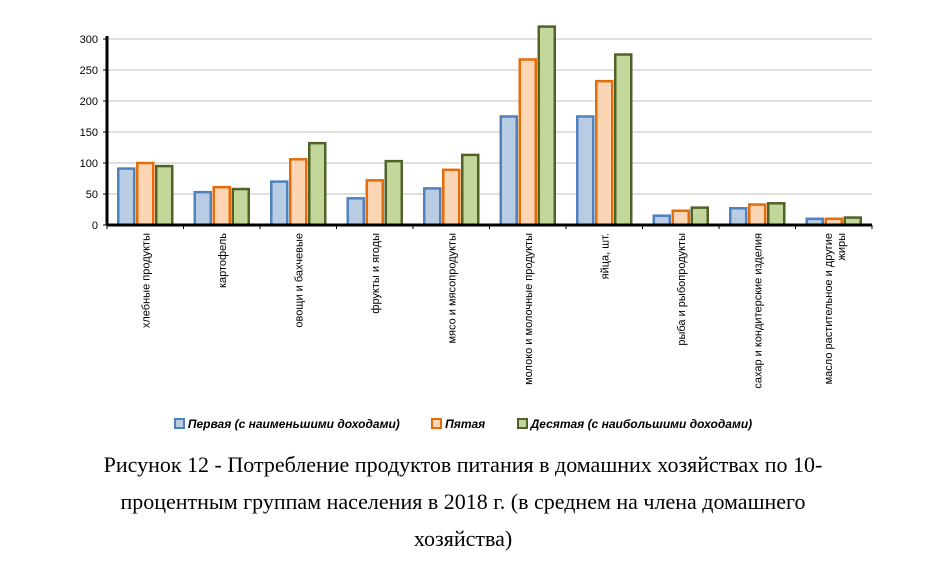 This screenshot has width=926, height=562. Describe the element at coordinates (95, 226) in the screenshot. I see `y-tick-label: 0` at that location.